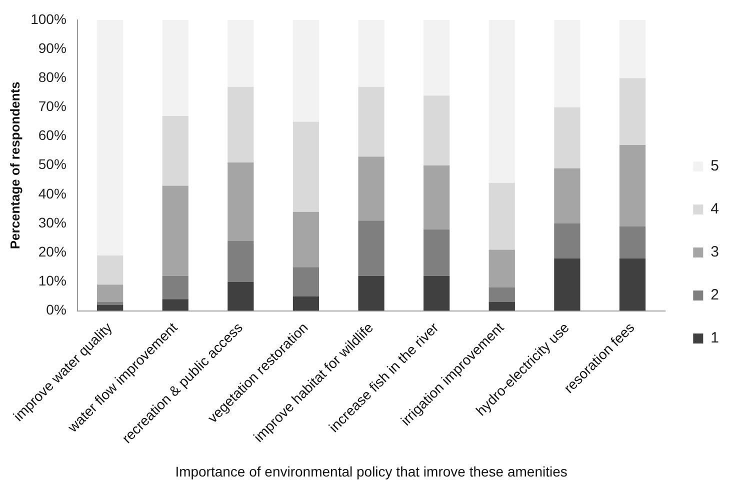 This screenshot has height=493, width=739. What do you see at coordinates (52, 280) in the screenshot?
I see `y-tick-label: 10%` at bounding box center [52, 280].